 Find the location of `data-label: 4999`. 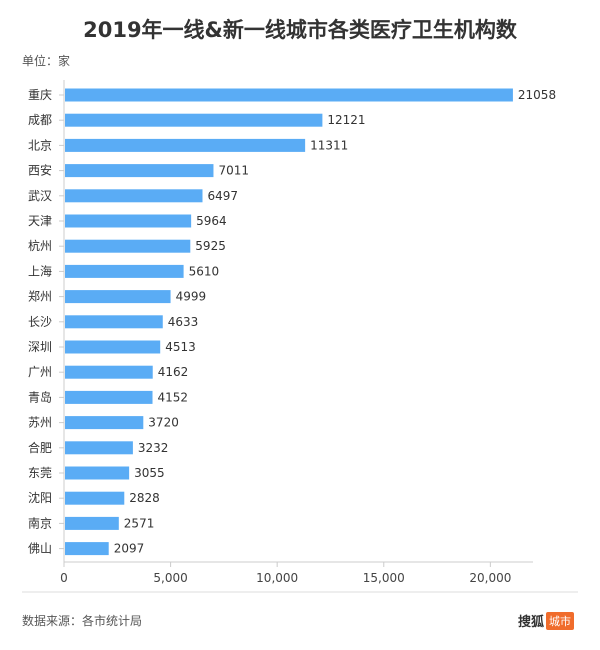

data-label: 4999 is located at coordinates (191, 297).